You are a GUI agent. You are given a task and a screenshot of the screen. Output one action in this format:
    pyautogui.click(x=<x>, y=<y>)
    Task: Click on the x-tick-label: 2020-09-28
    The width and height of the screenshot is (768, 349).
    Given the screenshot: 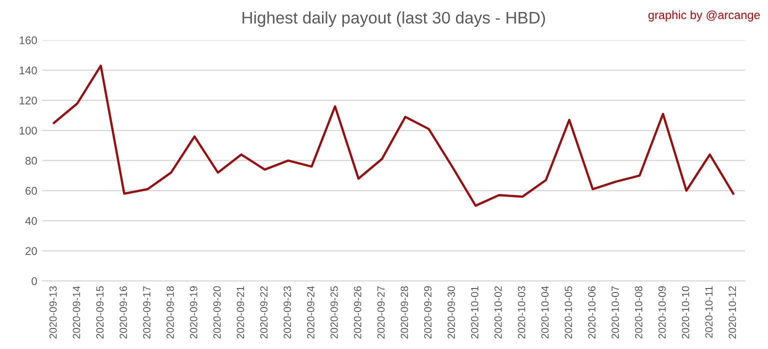 What is the action you would take?
    pyautogui.click(x=404, y=312)
    